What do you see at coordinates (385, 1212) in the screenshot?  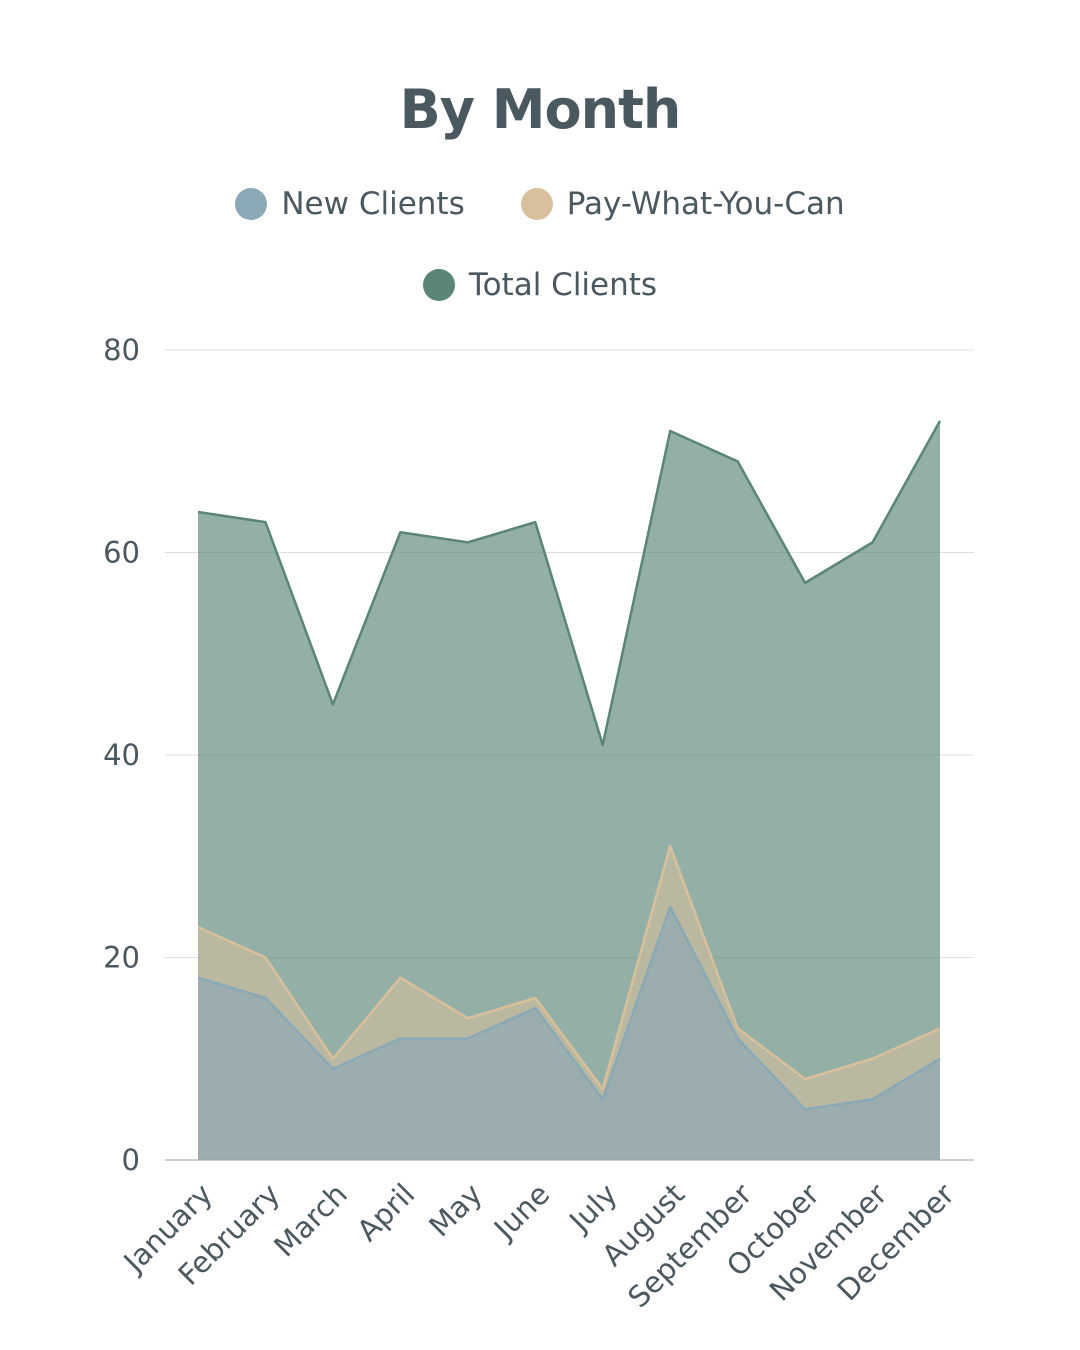 I see `x-tick-label-april: April` at bounding box center [385, 1212].